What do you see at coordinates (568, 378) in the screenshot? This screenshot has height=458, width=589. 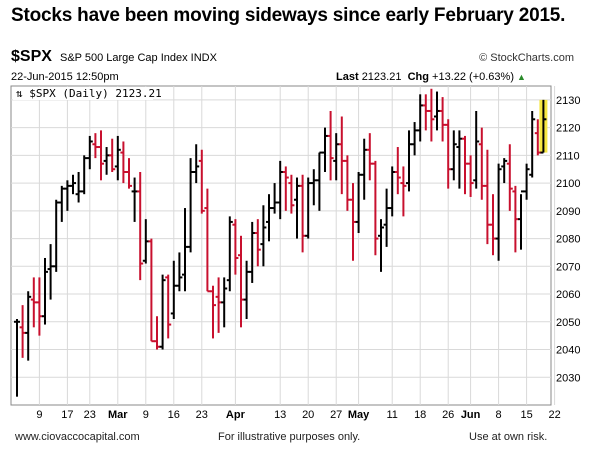 I see `y-tick-label: 2030` at bounding box center [568, 378].